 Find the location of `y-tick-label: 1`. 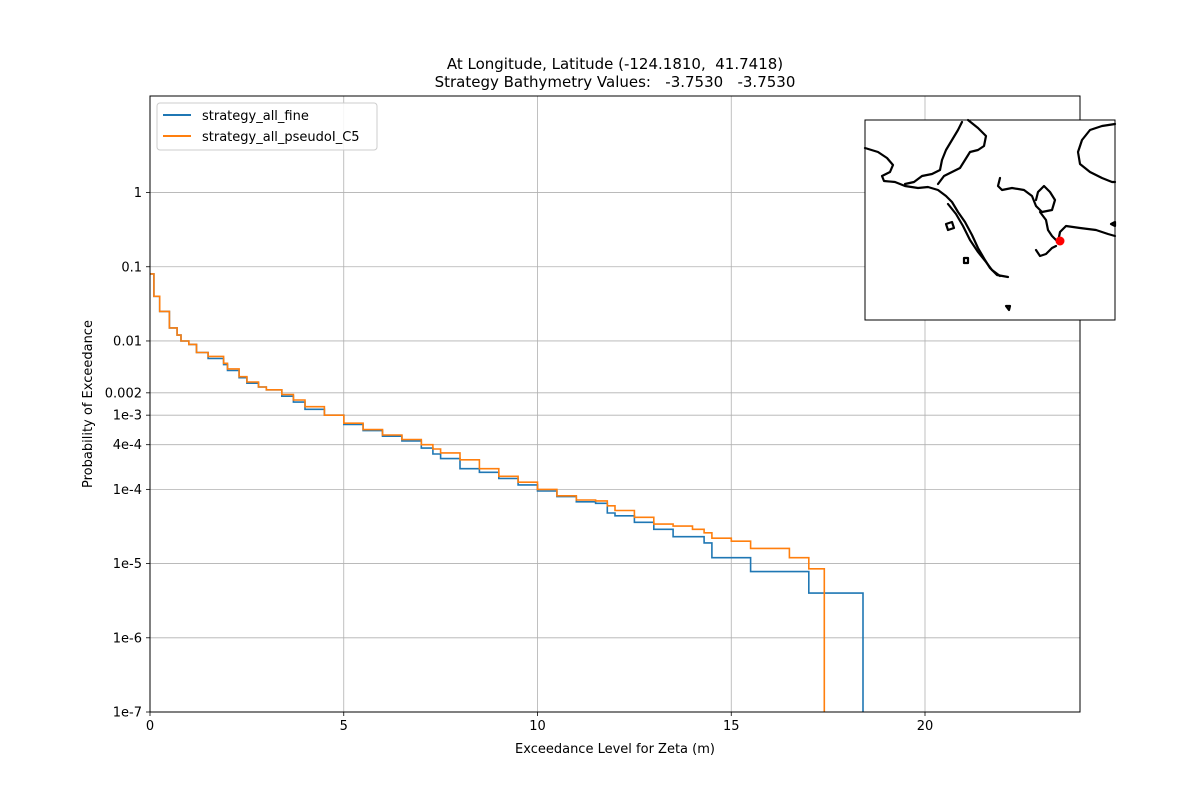

y-tick-label: 1 is located at coordinates (138, 193).